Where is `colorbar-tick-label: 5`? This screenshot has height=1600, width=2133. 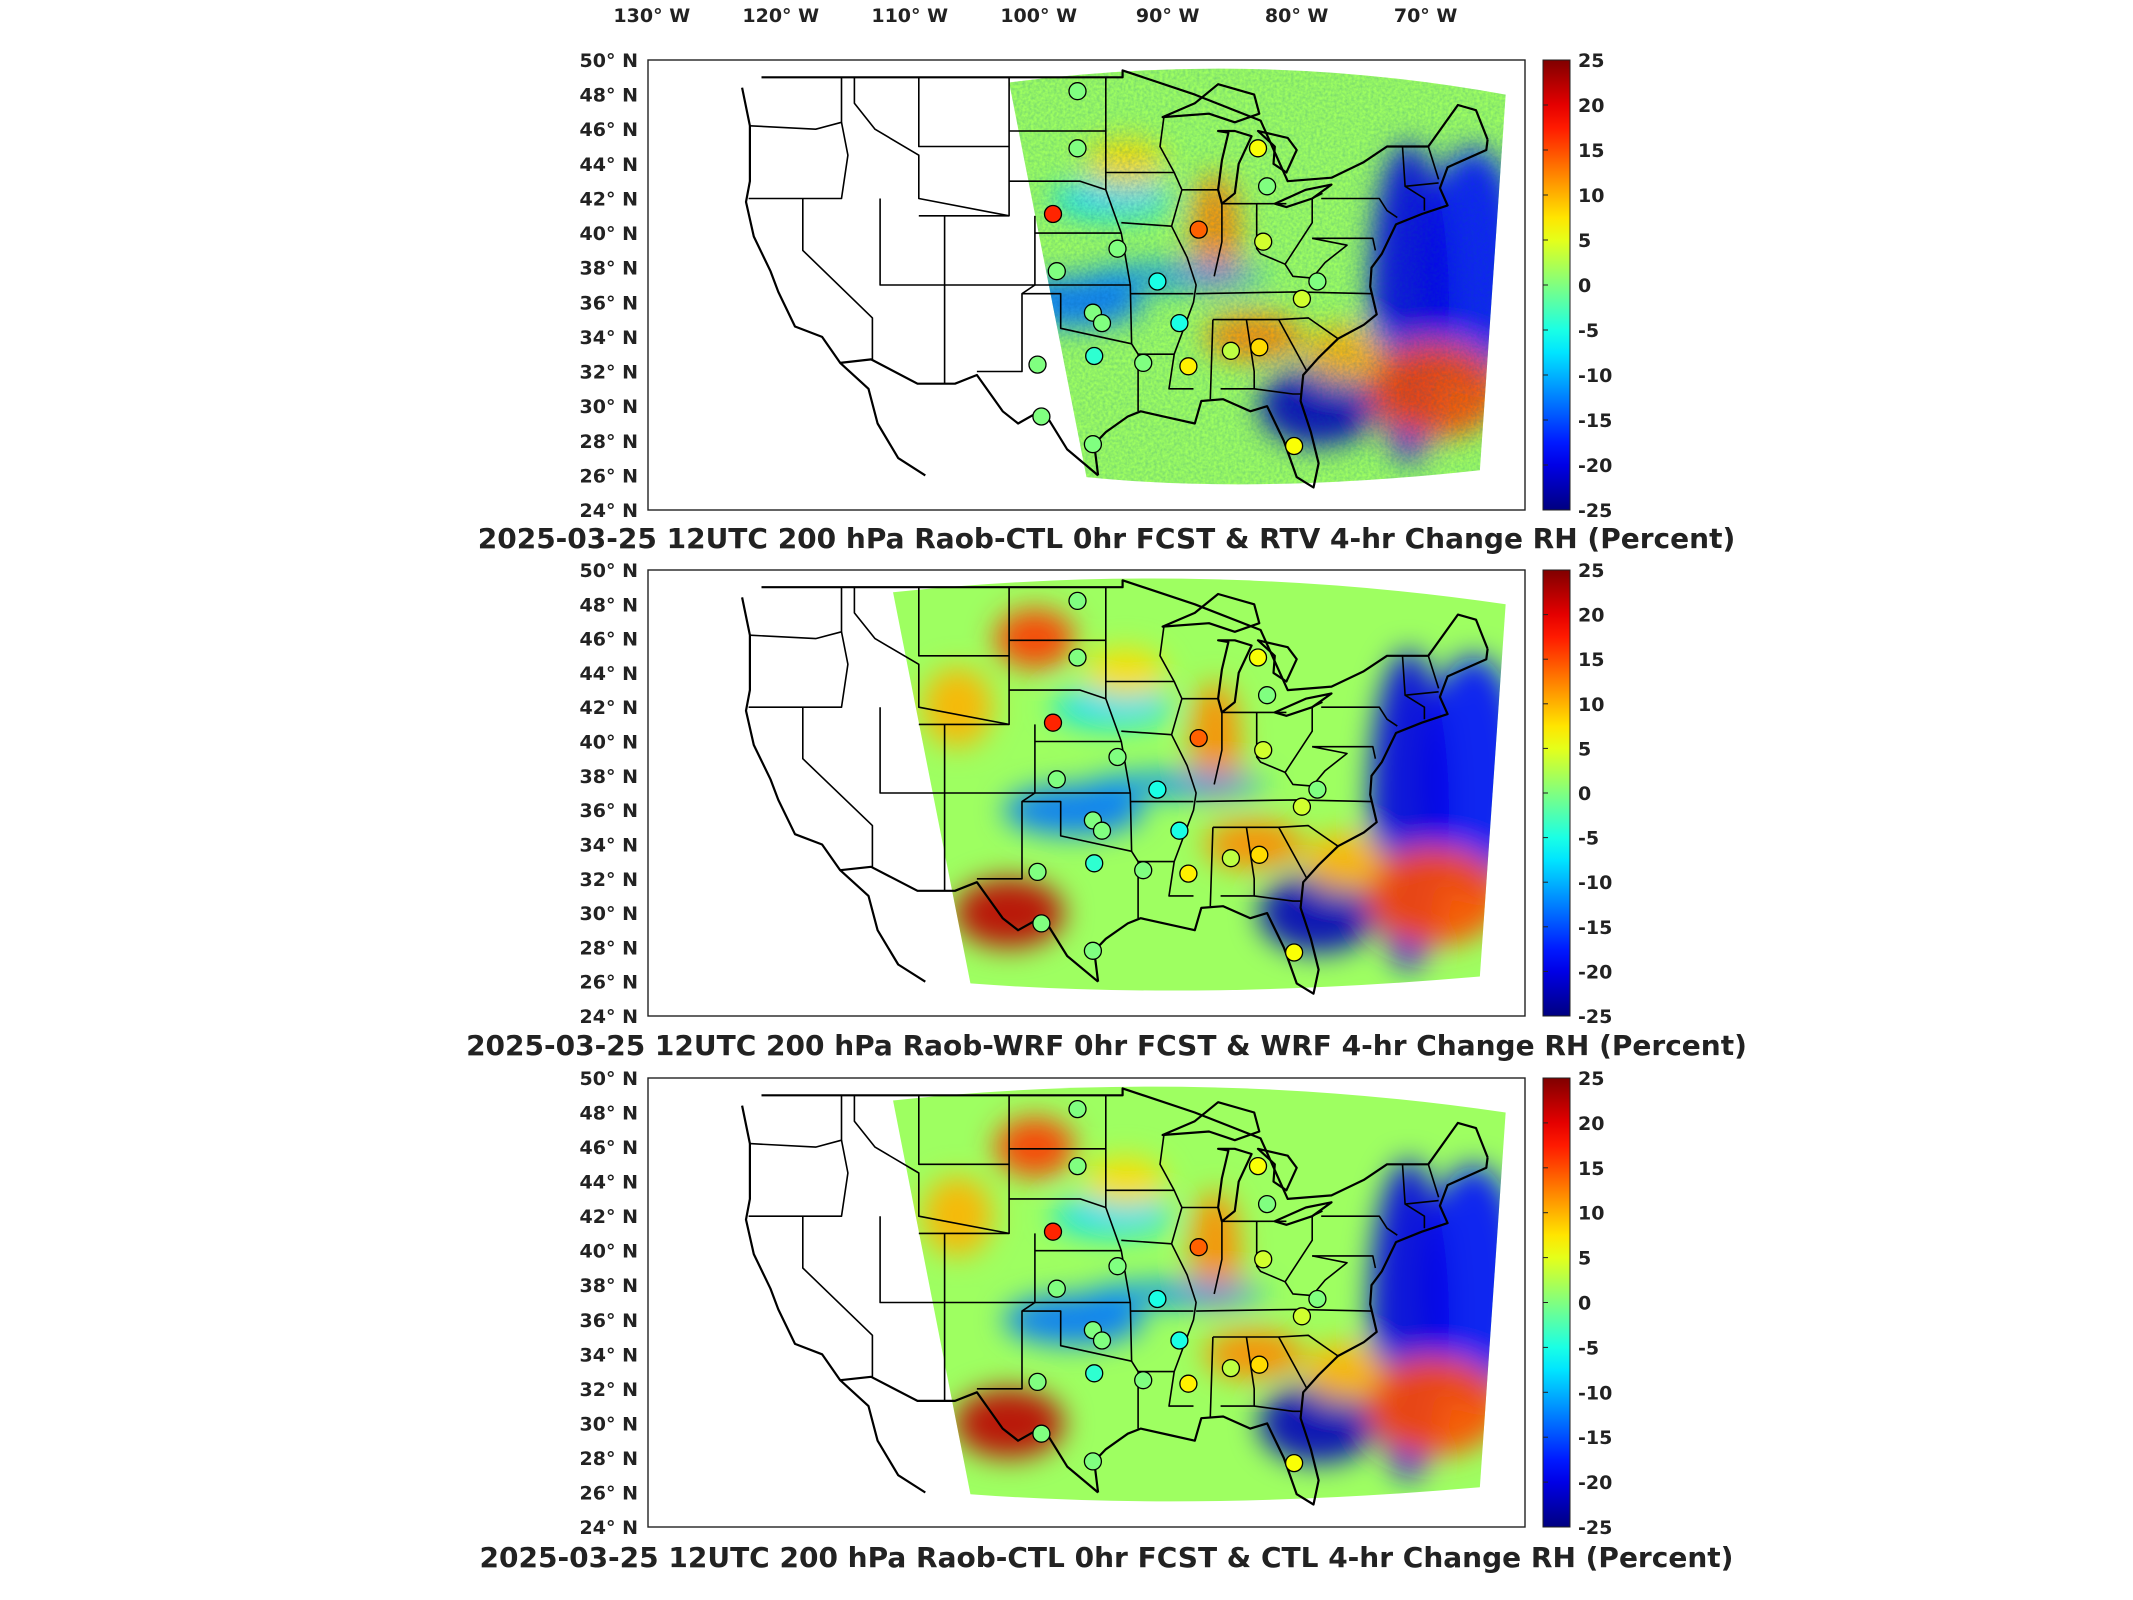 colorbar-tick-label: 5 is located at coordinates (1584, 1259).